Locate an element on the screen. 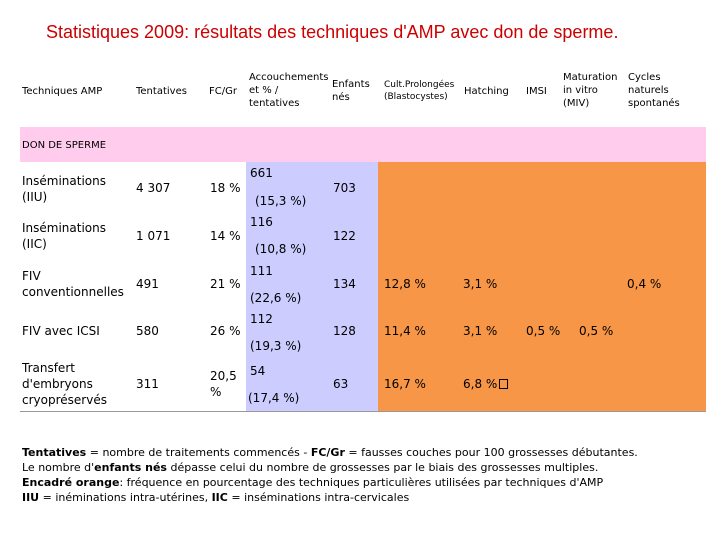 This screenshot has height=540, width=720. cell-imsi: 0,5 % is located at coordinates (543, 331).